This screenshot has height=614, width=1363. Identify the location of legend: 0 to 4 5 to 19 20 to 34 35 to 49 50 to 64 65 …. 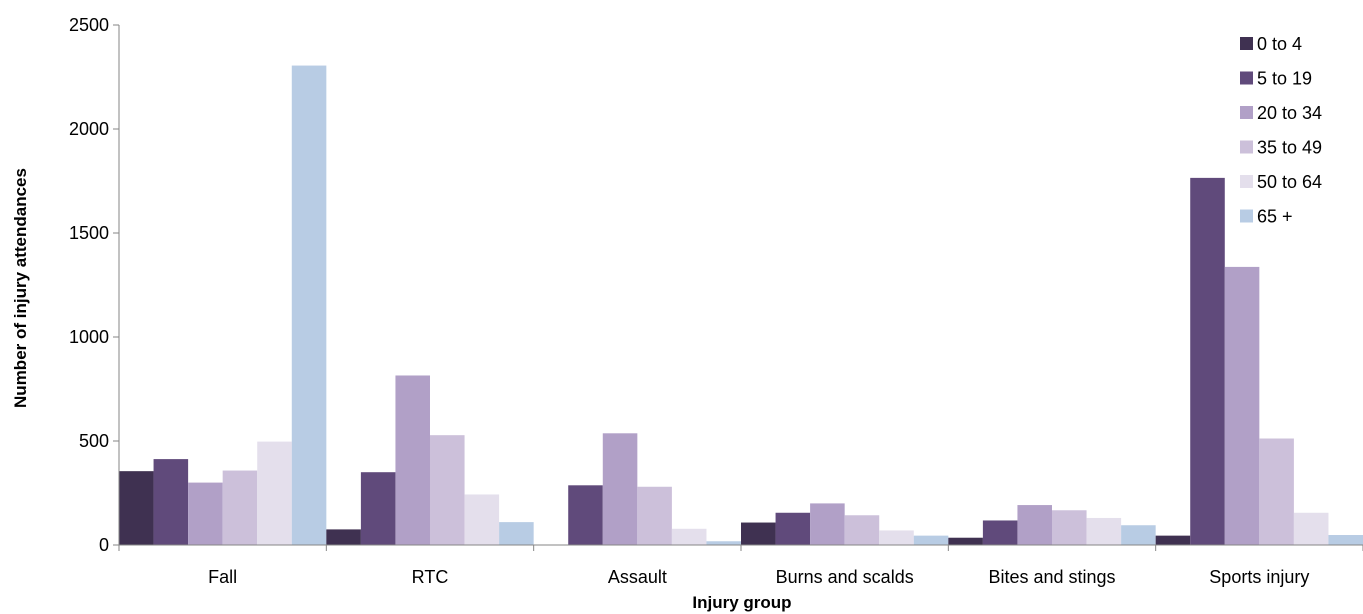
(1281, 130).